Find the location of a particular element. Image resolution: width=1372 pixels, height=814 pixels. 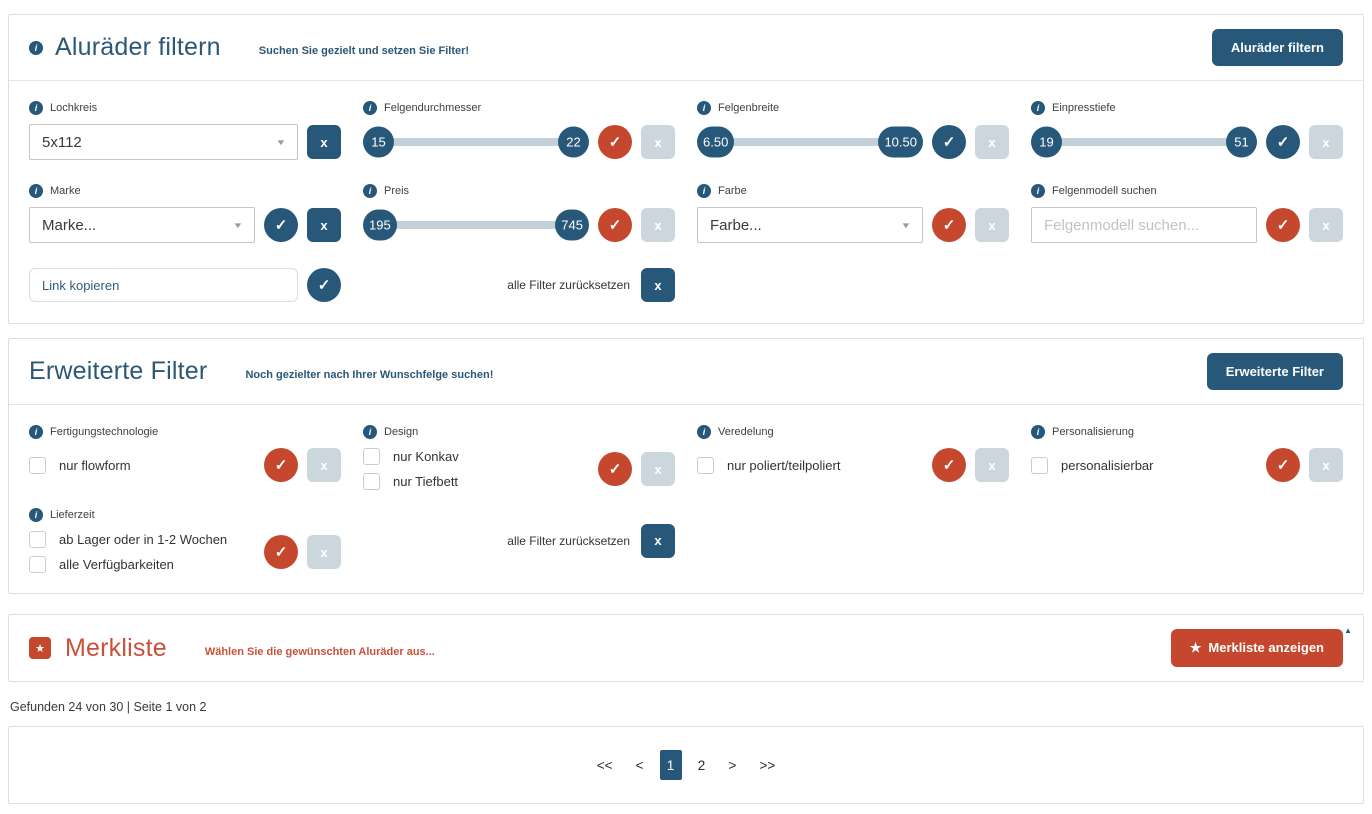

slider-handle-max: 10.50 is located at coordinates (900, 142).